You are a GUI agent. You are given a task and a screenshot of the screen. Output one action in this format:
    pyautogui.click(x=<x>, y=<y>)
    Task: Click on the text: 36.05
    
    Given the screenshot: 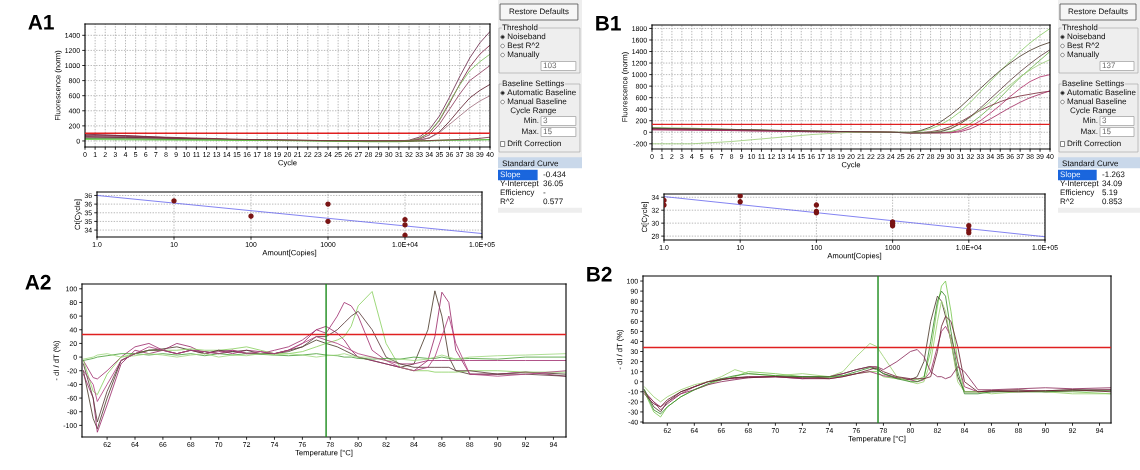 What is the action you would take?
    pyautogui.click(x=553, y=183)
    